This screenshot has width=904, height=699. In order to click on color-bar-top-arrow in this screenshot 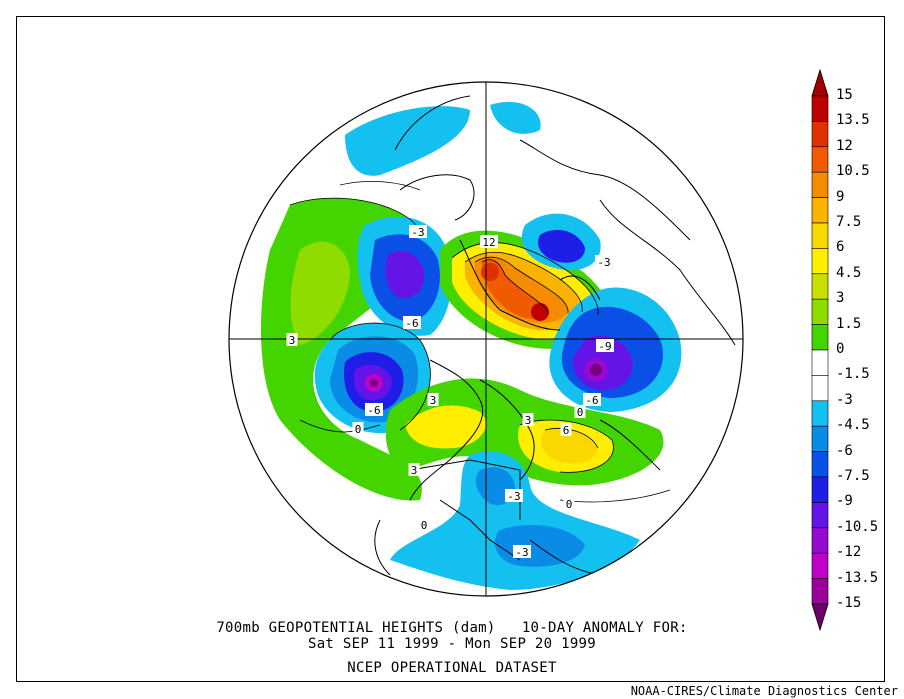, I will do `click(820, 82)`.